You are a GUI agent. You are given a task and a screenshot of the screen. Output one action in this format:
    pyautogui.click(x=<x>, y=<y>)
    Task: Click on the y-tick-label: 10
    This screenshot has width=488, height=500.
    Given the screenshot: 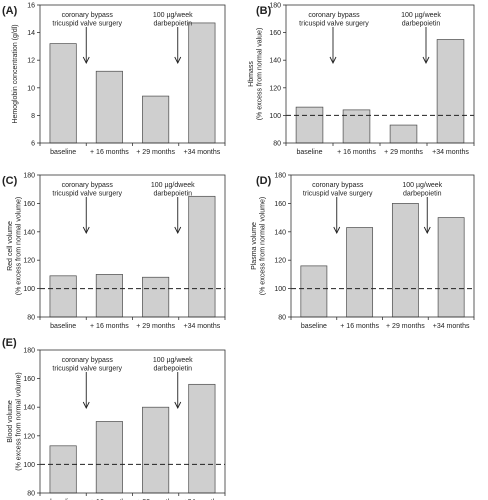 What is the action you would take?
    pyautogui.click(x=31, y=88)
    